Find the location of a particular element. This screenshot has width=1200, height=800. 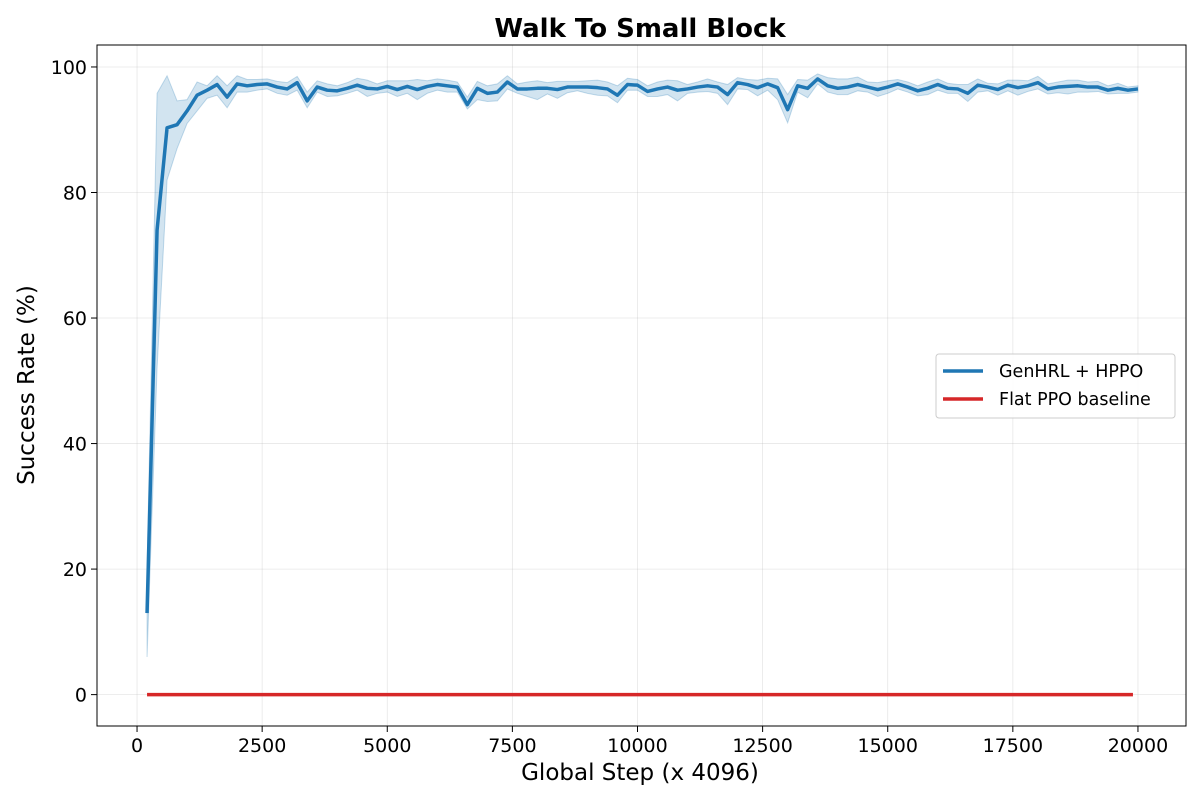

x-tick-label: 12500 is located at coordinates (762, 746).